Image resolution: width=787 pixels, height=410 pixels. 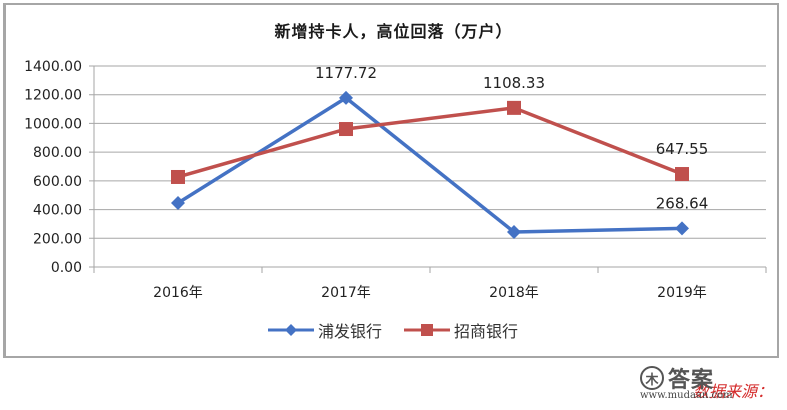 I want to click on y-tick-label: 1200.00, so click(x=53, y=96).